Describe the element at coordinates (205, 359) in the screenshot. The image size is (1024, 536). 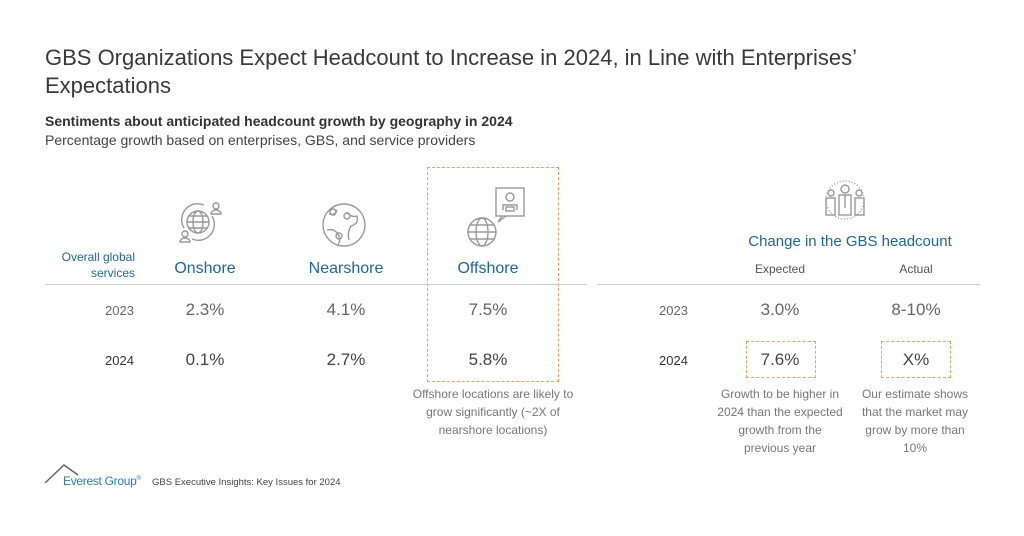
I see `onshore-2024-value: 0.1%` at that location.